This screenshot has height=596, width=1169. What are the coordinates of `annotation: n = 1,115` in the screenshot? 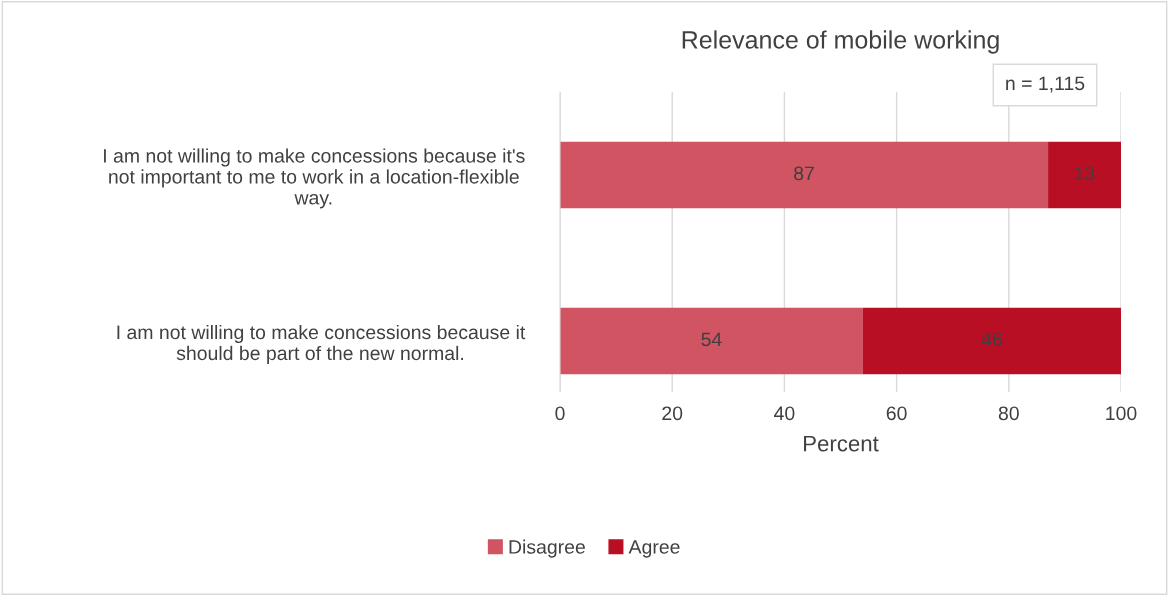 It's located at (1045, 84).